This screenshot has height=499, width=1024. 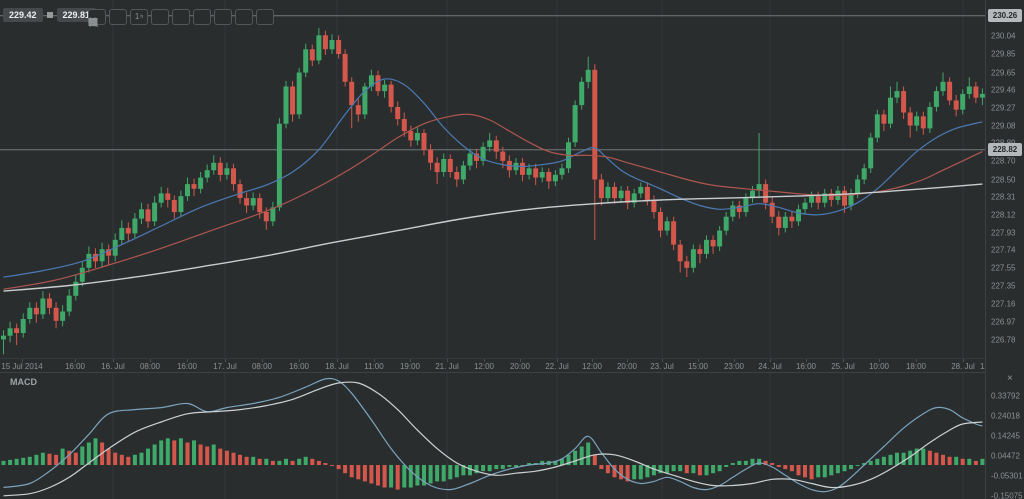 I want to click on macd-close-button: ×, so click(x=1010, y=378).